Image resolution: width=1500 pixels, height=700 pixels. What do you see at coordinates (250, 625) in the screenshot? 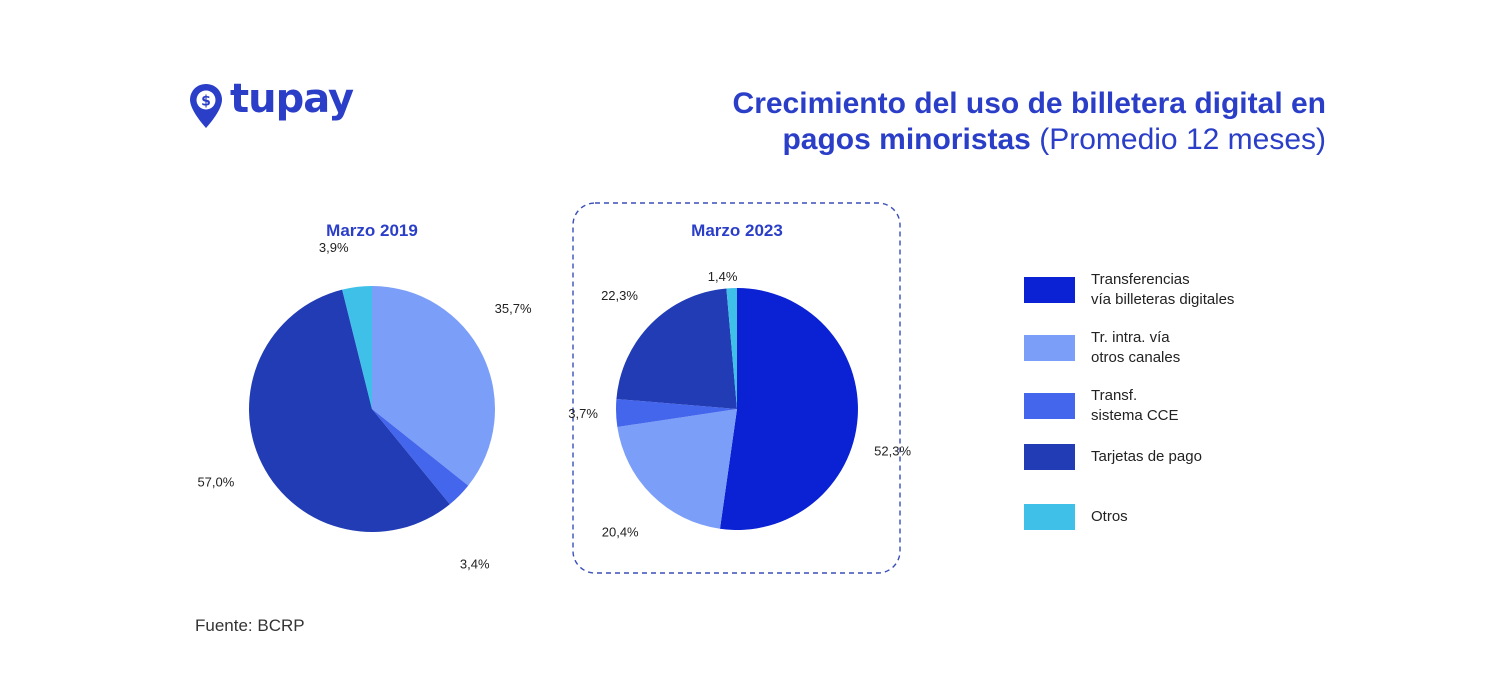
I see `source-note: Fuente: BCRP` at bounding box center [250, 625].